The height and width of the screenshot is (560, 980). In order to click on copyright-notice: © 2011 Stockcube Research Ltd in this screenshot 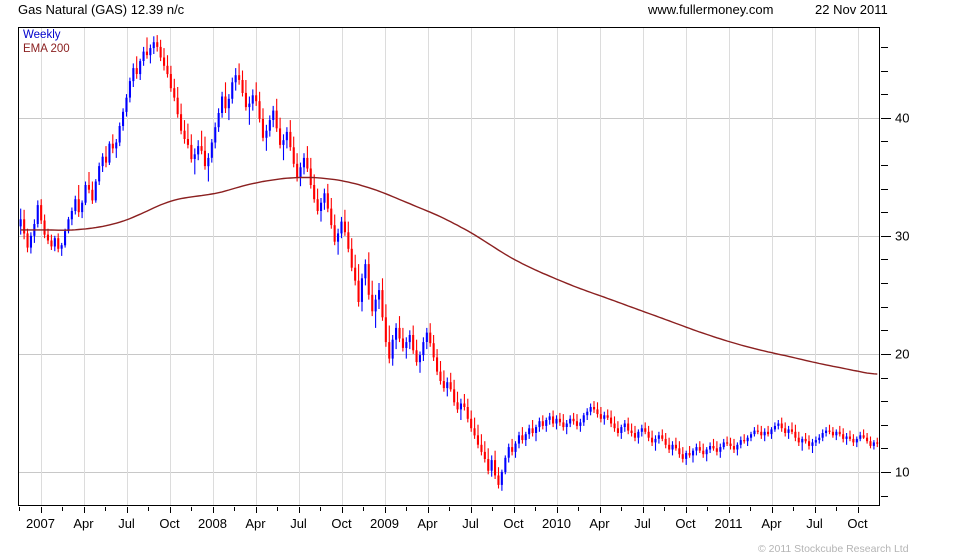, I will do `click(833, 549)`.